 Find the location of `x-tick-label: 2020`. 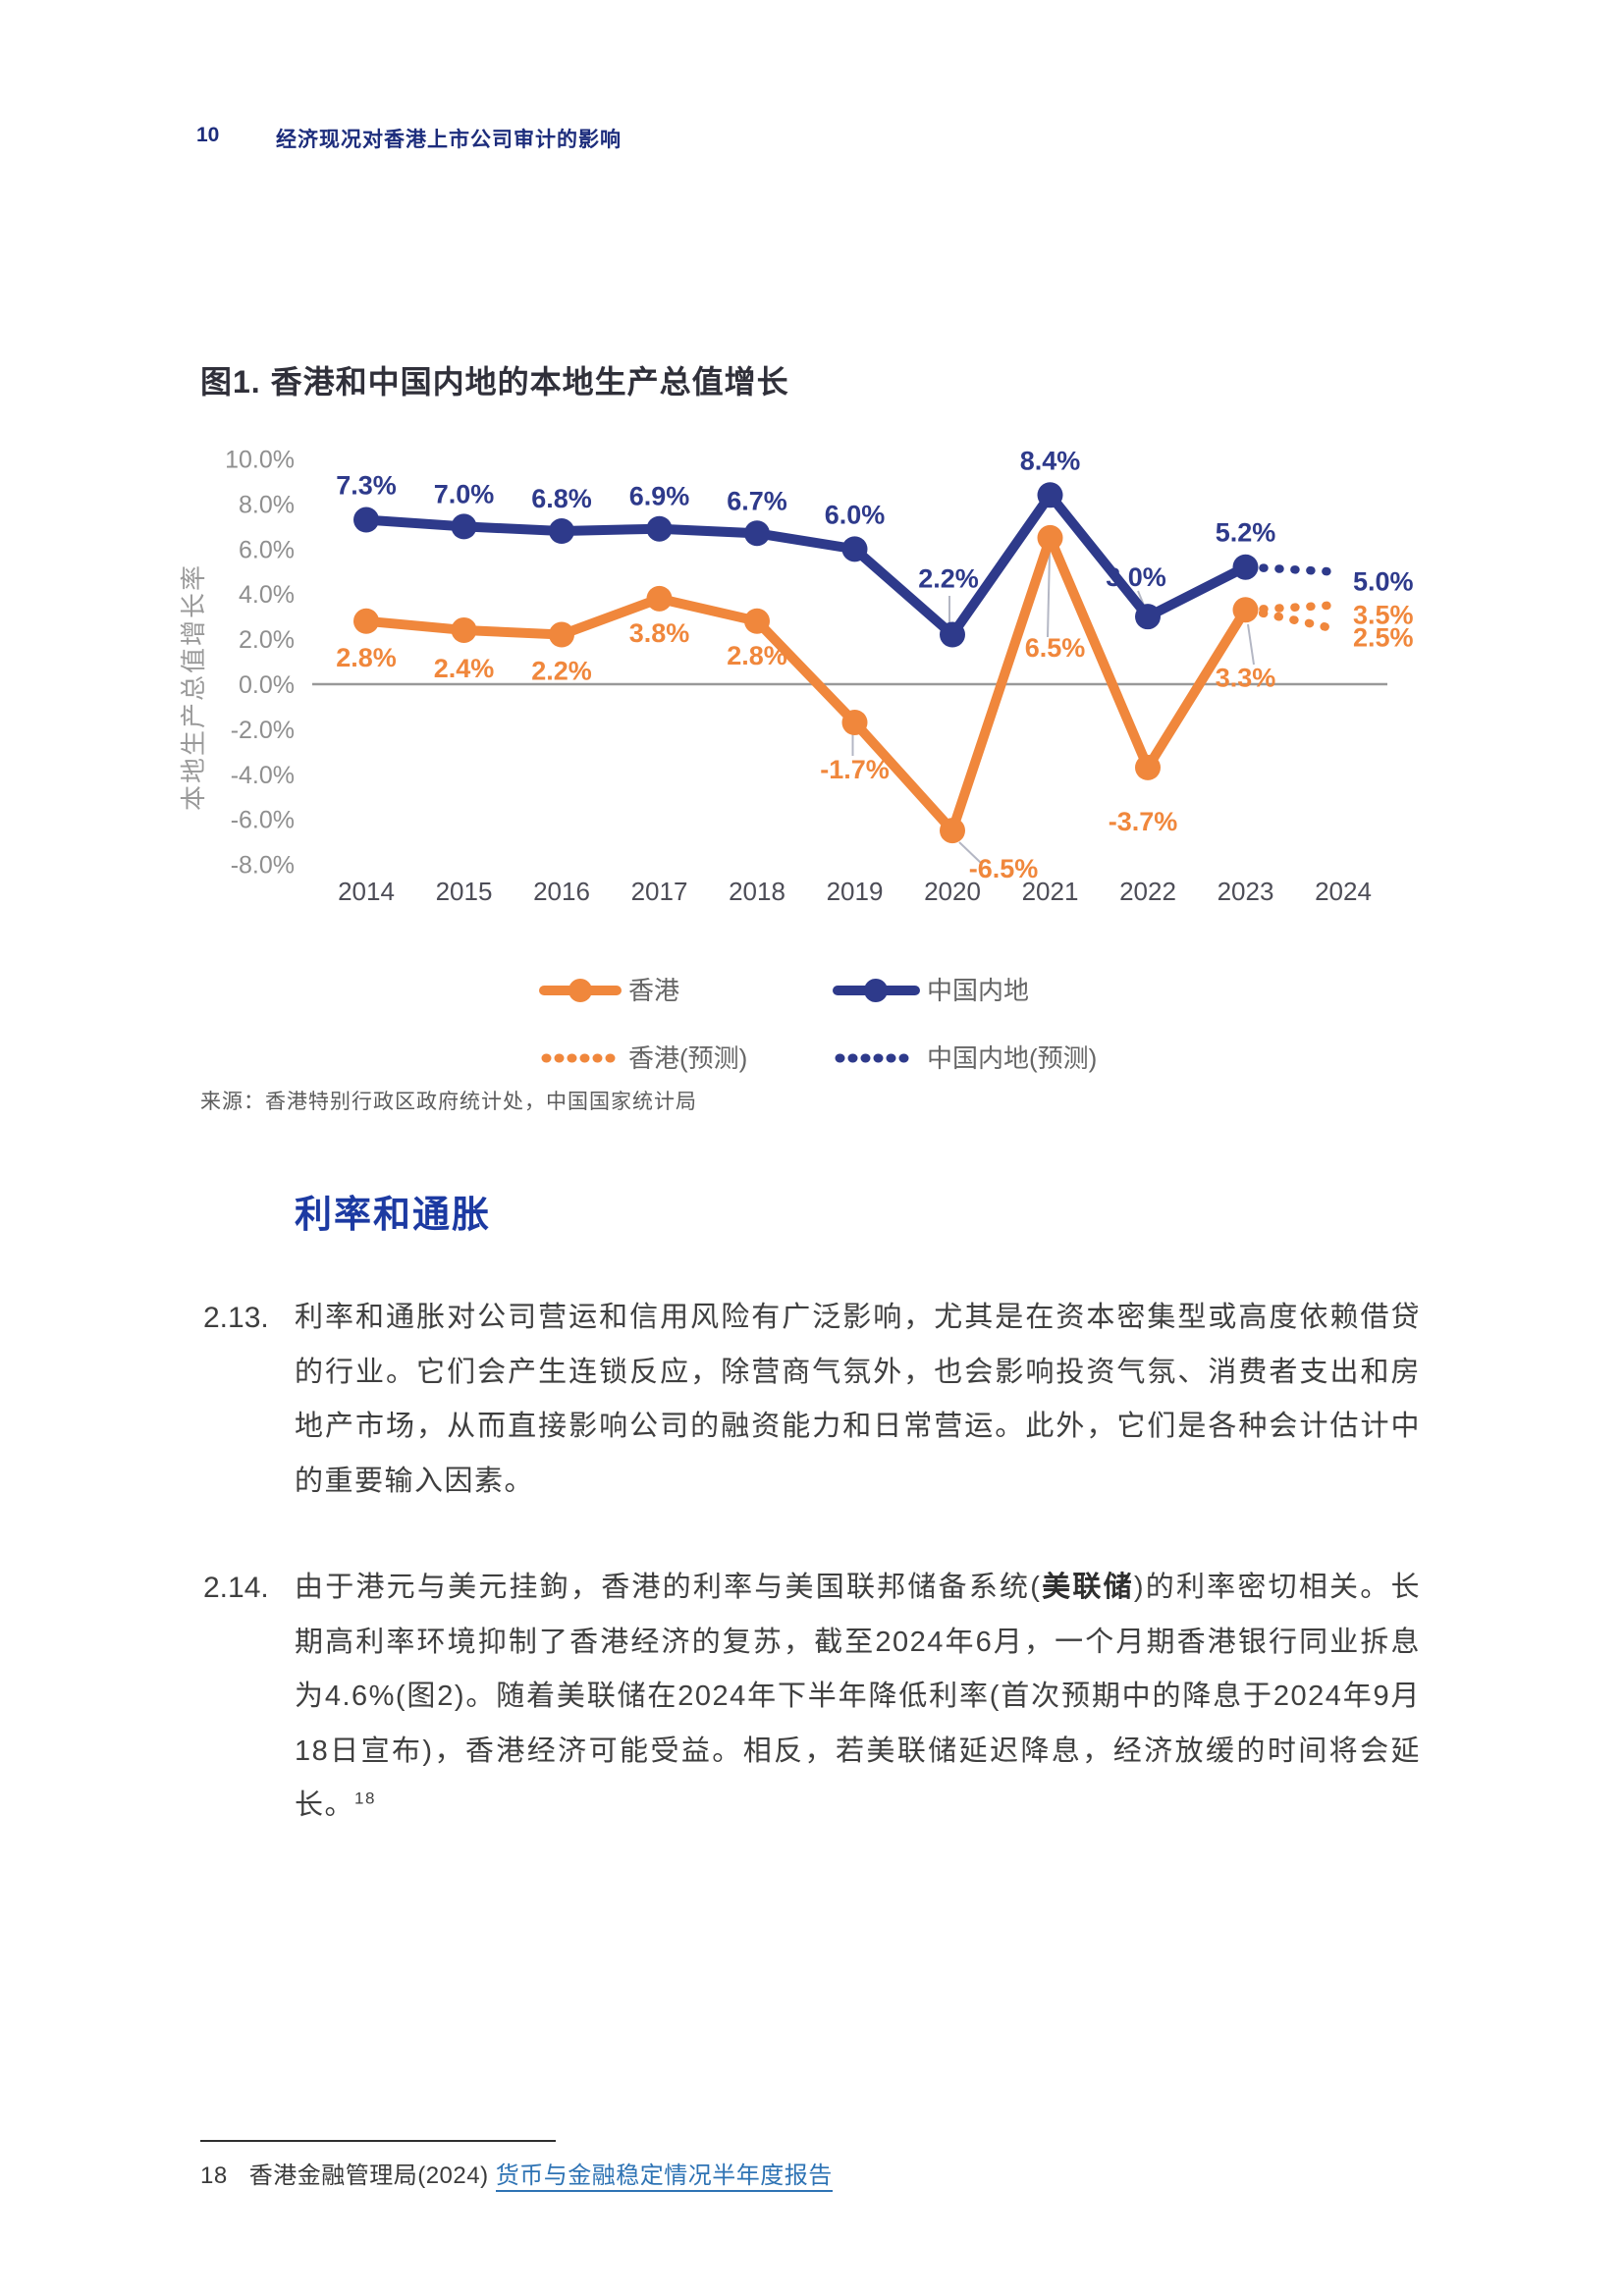

x-tick-label: 2020 is located at coordinates (952, 891).